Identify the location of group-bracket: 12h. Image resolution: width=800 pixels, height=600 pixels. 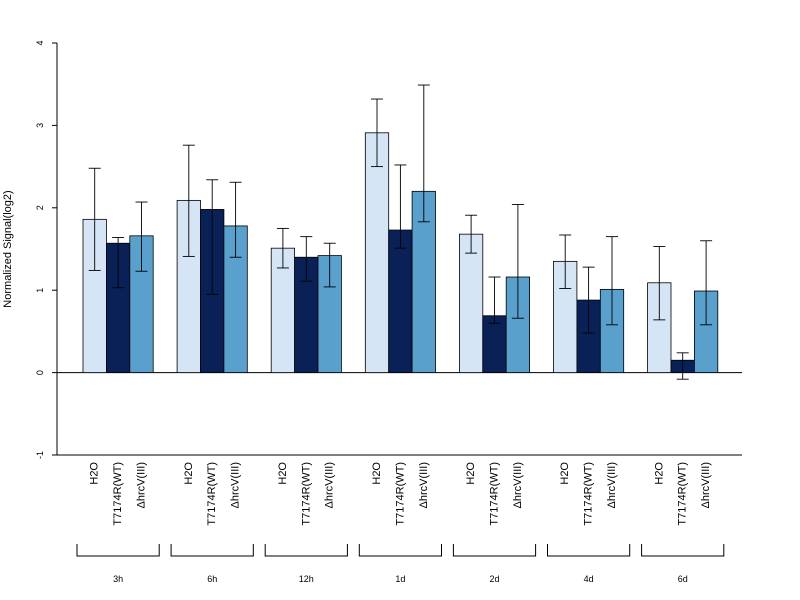
(306, 564).